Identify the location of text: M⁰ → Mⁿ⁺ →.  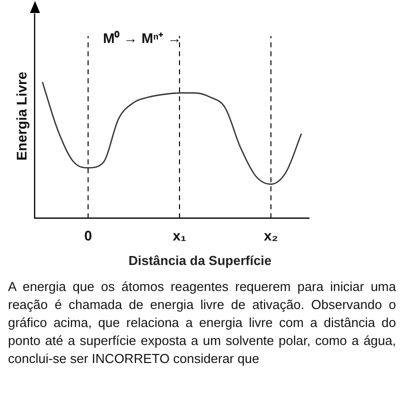
(142, 38).